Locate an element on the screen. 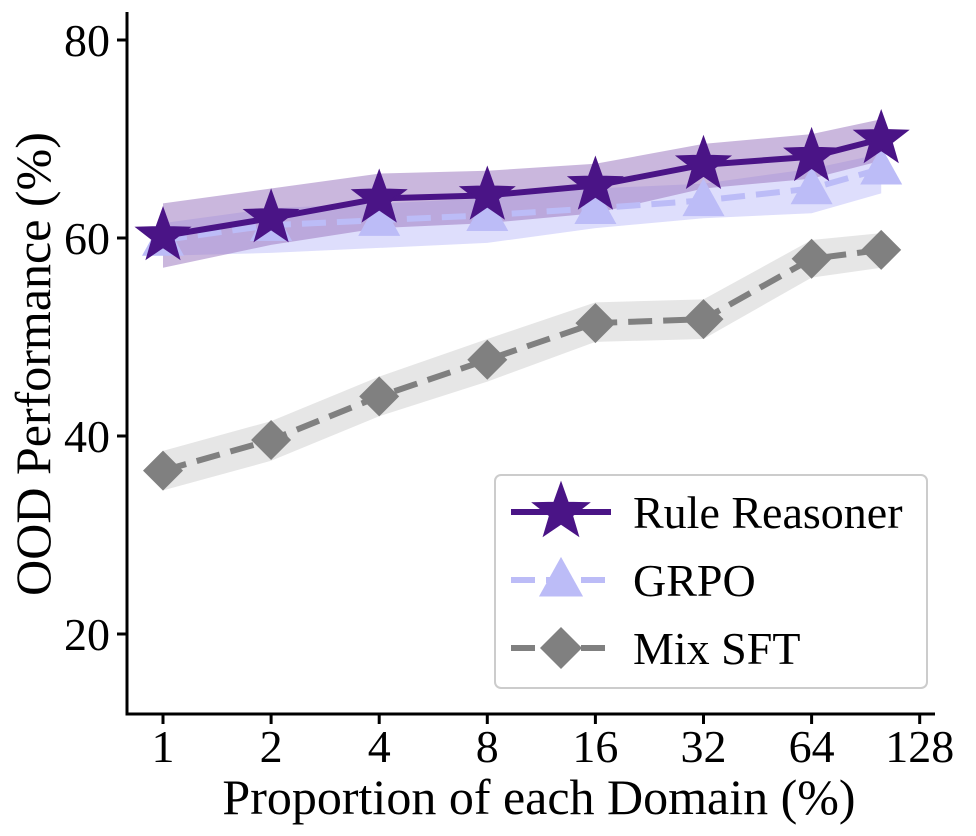 The width and height of the screenshot is (976, 836). mix-sft-legend-marker is located at coordinates (561, 648).